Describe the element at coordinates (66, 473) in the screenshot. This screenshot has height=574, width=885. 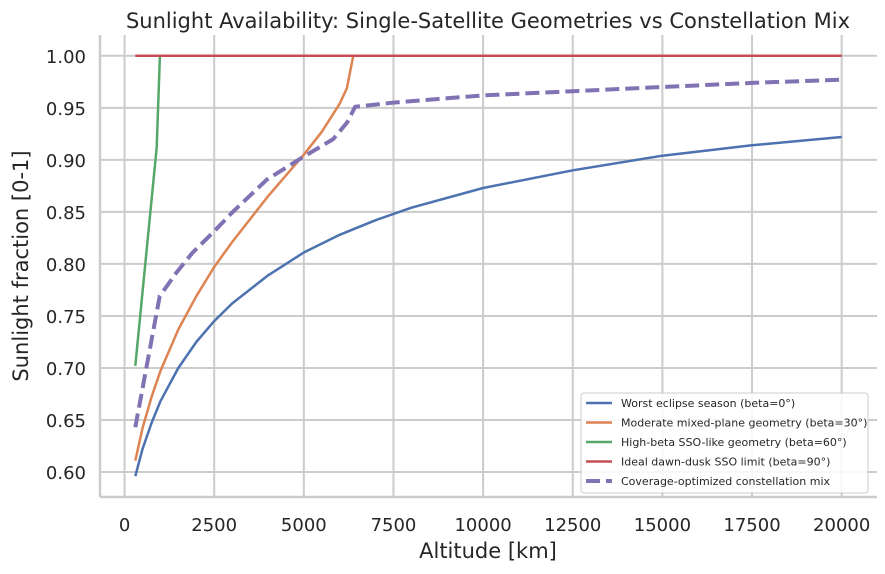
I see `y-tick-label: 0.60` at that location.